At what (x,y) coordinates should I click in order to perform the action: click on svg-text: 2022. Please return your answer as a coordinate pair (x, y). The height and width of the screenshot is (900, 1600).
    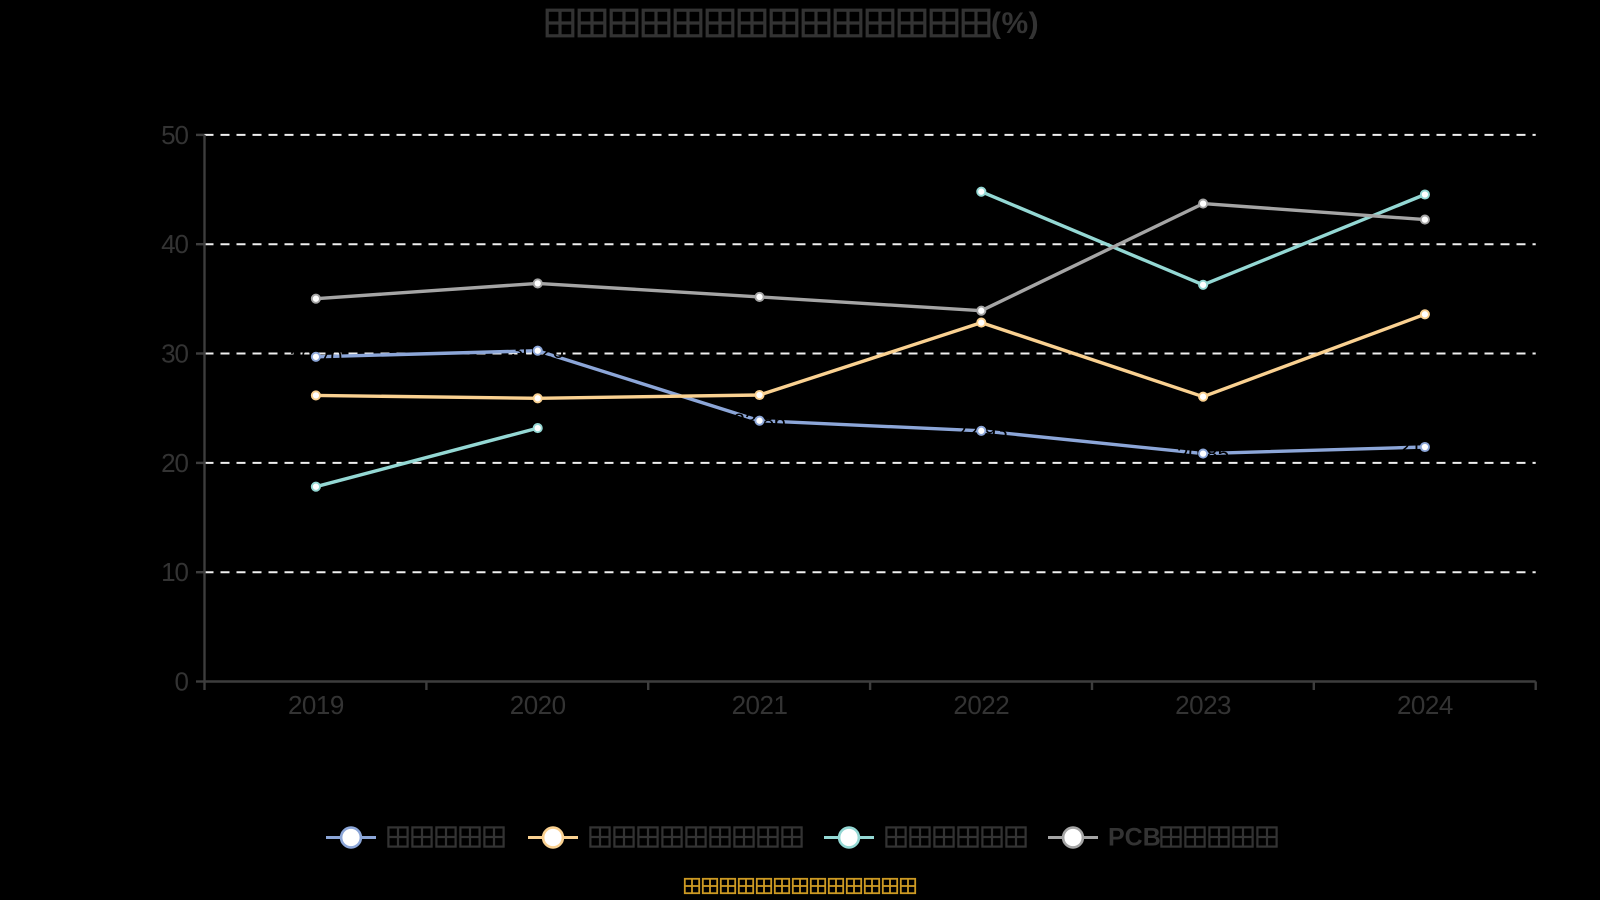
    Looking at the image, I should click on (981, 705).